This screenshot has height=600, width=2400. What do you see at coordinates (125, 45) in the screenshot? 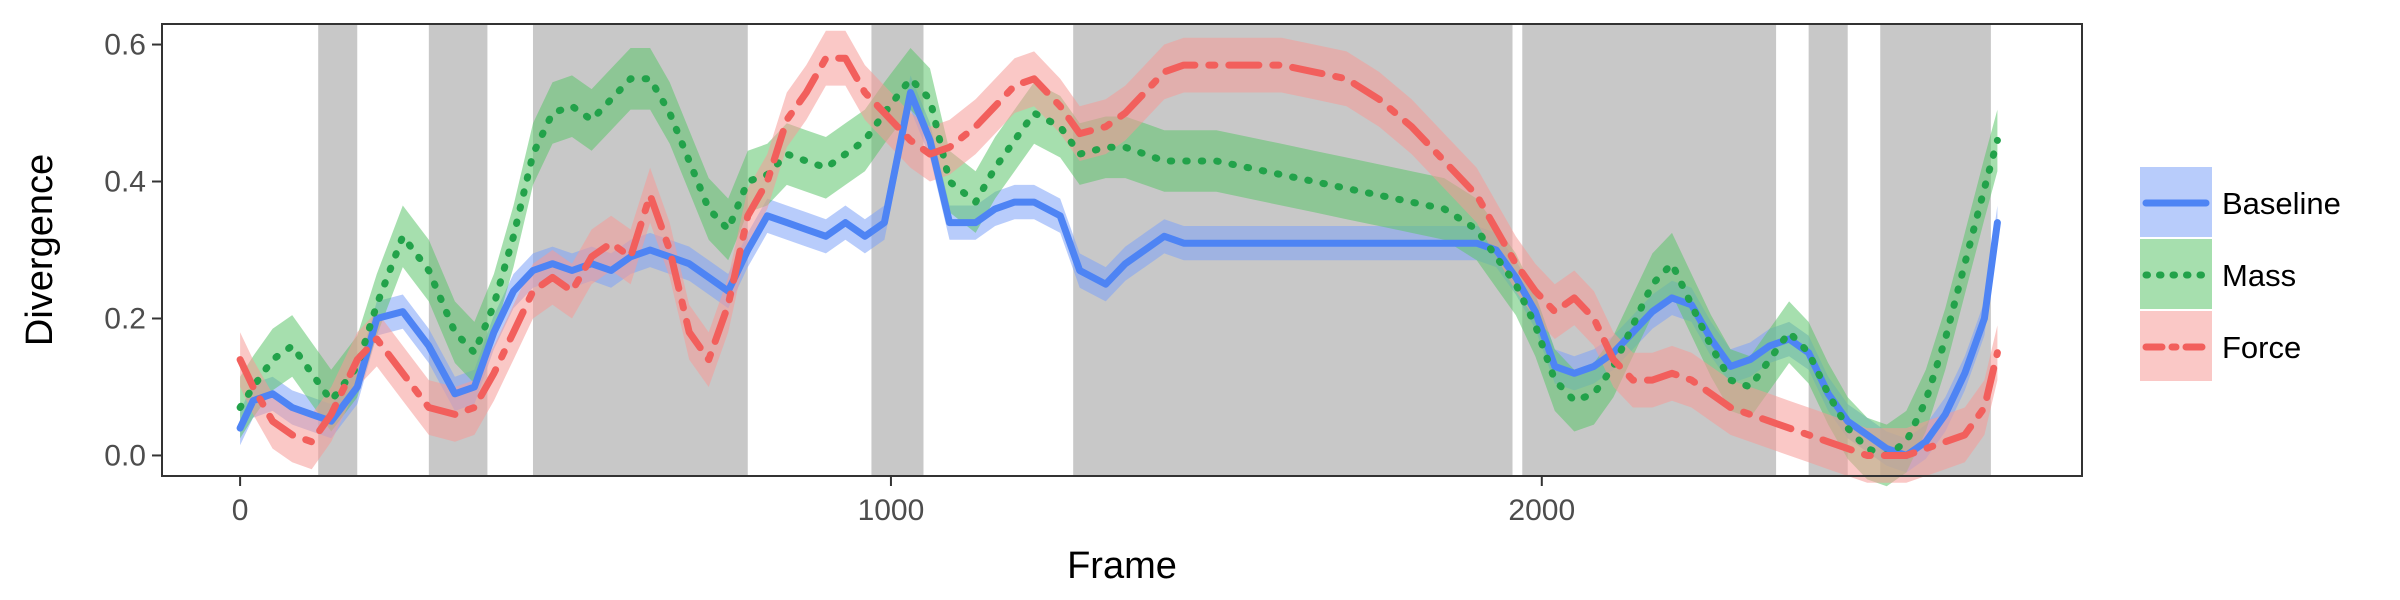
I see `y-tick-label-3: 0.6` at bounding box center [125, 45].